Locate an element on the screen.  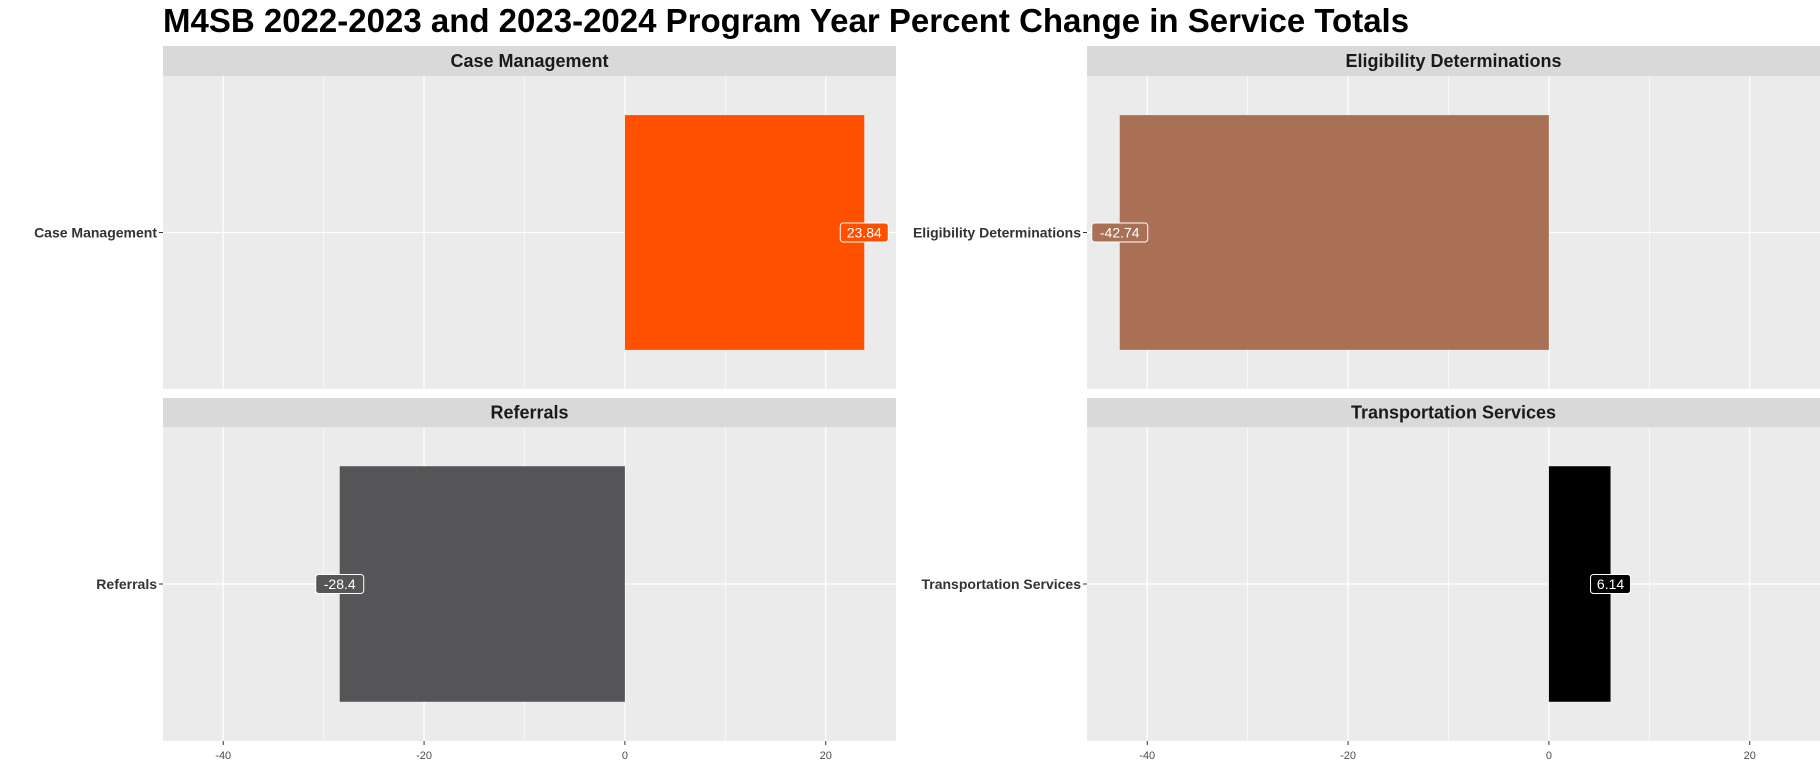
bar-referrals is located at coordinates (482, 584).